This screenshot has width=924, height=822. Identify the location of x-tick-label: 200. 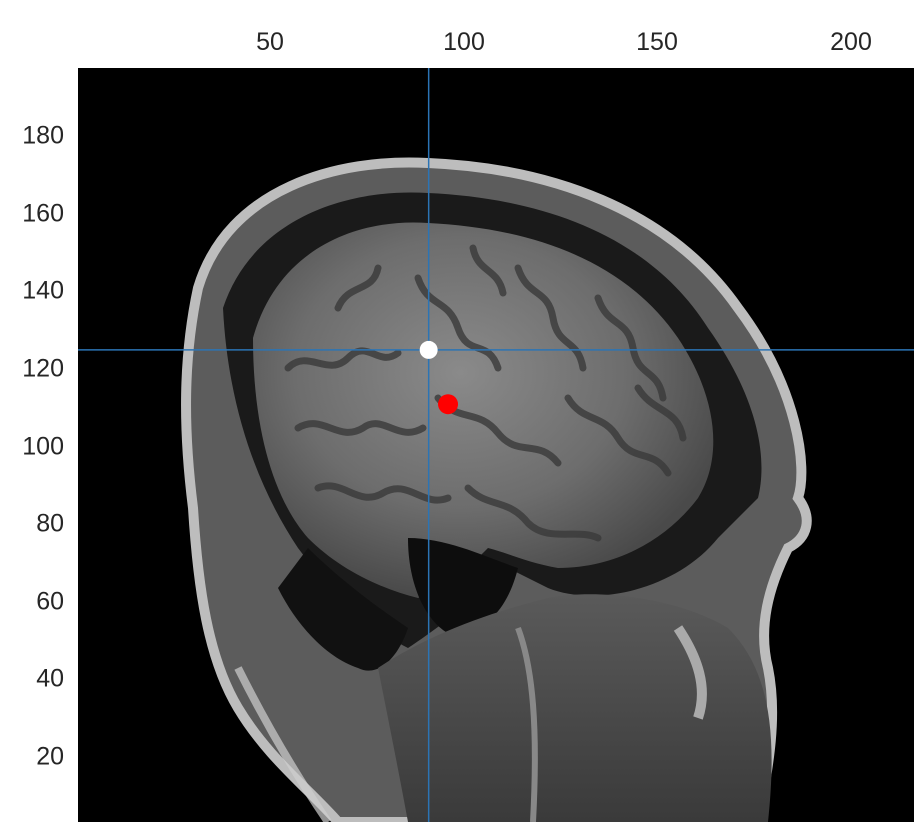
(851, 42).